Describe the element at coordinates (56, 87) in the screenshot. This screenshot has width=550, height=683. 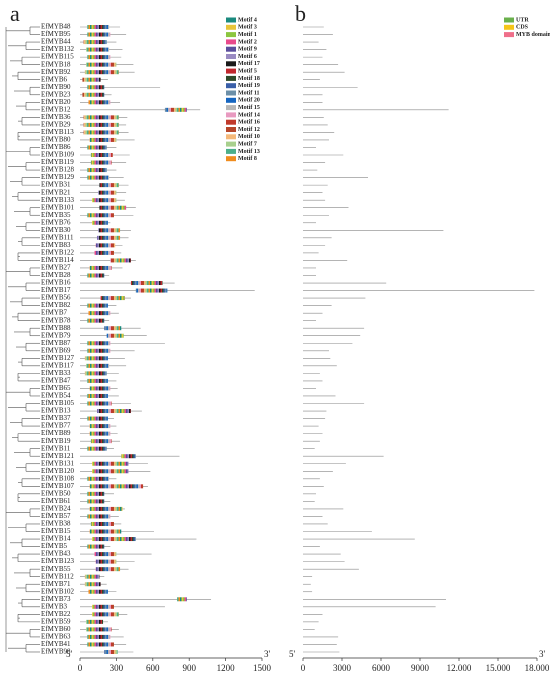
I see `gene-name: EfMYB90` at that location.